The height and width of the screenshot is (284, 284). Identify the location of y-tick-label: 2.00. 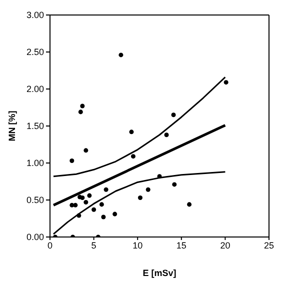
(35, 89).